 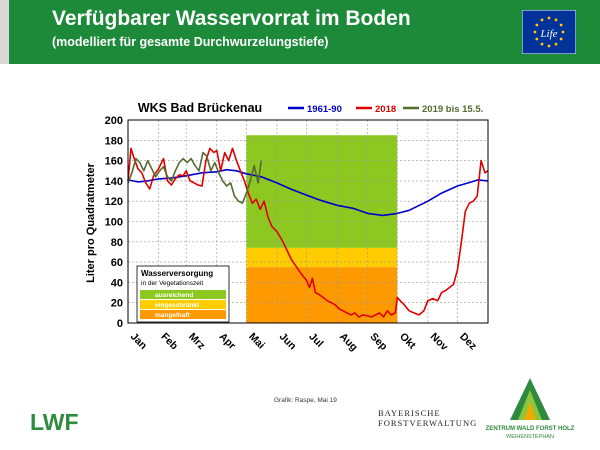 I want to click on x-tick-label: Feb, so click(x=169, y=342).